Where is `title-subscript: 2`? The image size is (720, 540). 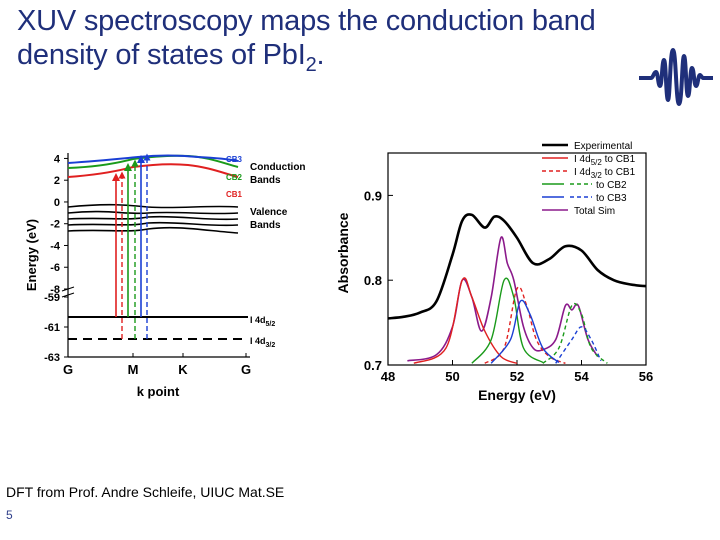 title-subscript: 2 is located at coordinates (311, 64).